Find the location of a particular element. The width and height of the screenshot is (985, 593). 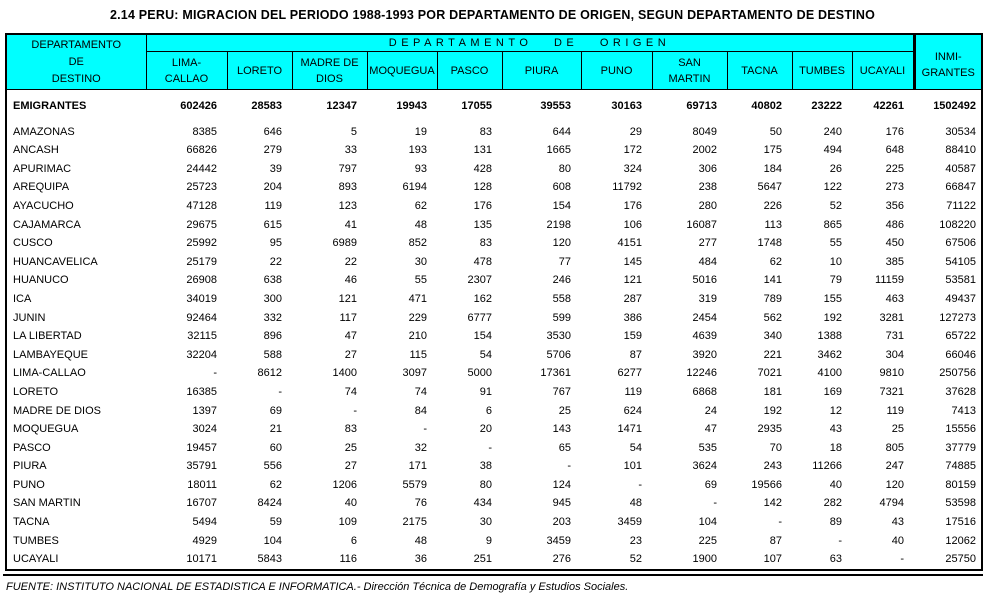

table-cell: 243 is located at coordinates (772, 466).